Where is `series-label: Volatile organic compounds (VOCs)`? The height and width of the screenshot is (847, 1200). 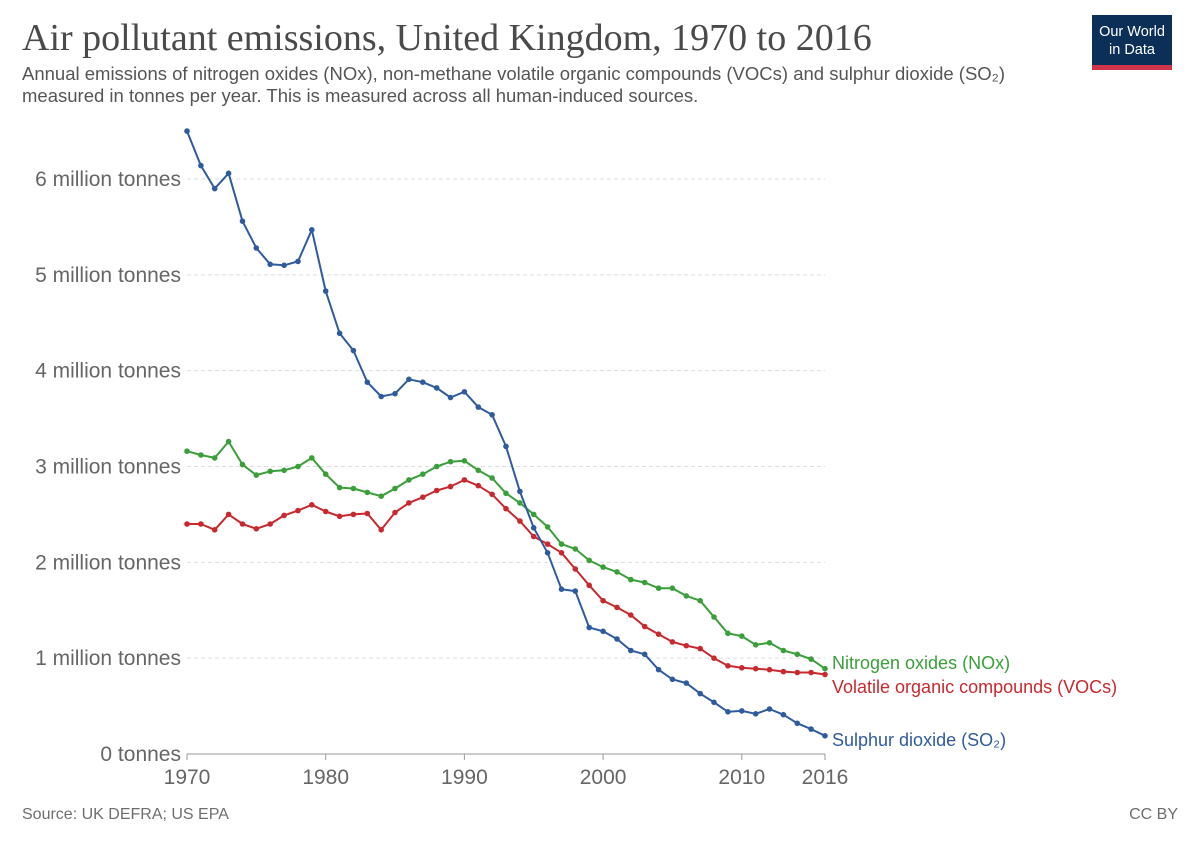
series-label: Volatile organic compounds (VOCs) is located at coordinates (974, 687).